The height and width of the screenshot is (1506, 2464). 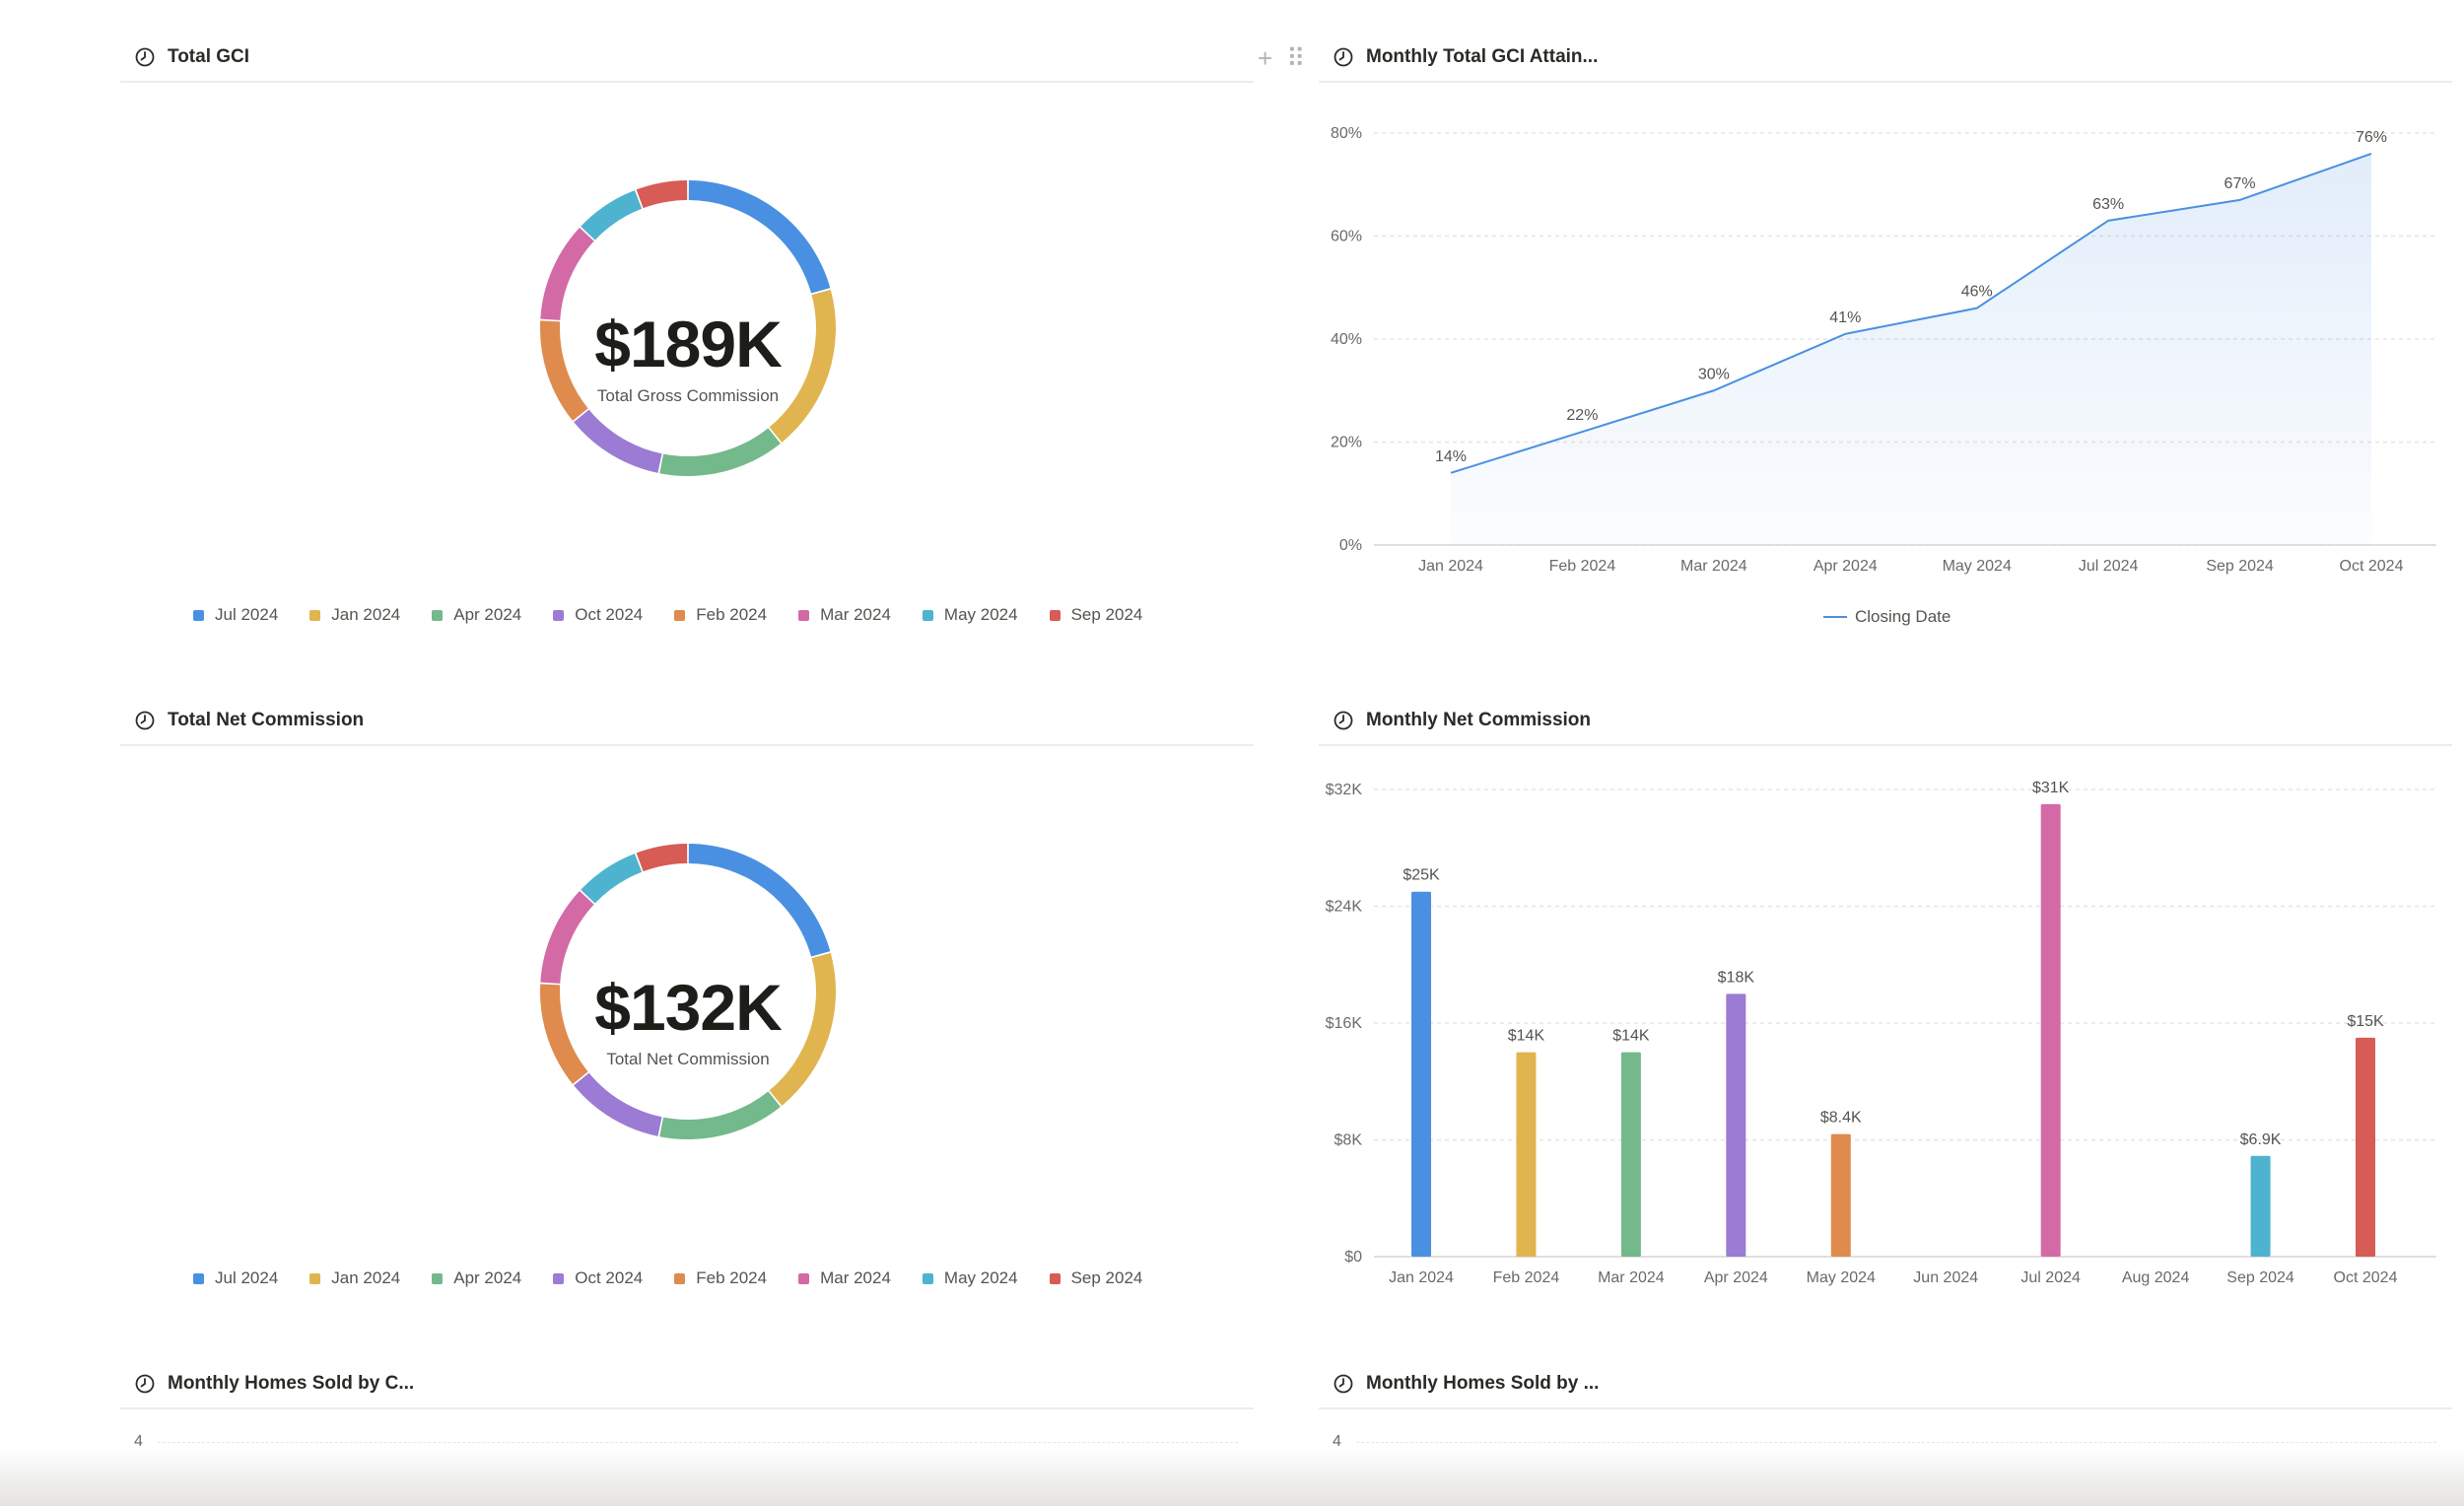 What do you see at coordinates (1526, 1154) in the screenshot?
I see `bar-feb-2024` at bounding box center [1526, 1154].